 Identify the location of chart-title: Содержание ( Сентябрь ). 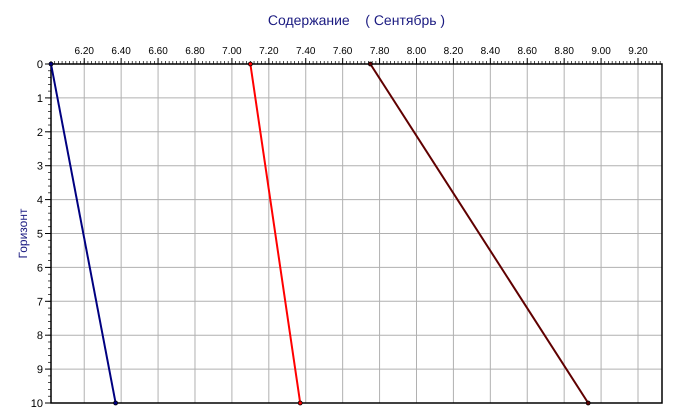
(357, 20).